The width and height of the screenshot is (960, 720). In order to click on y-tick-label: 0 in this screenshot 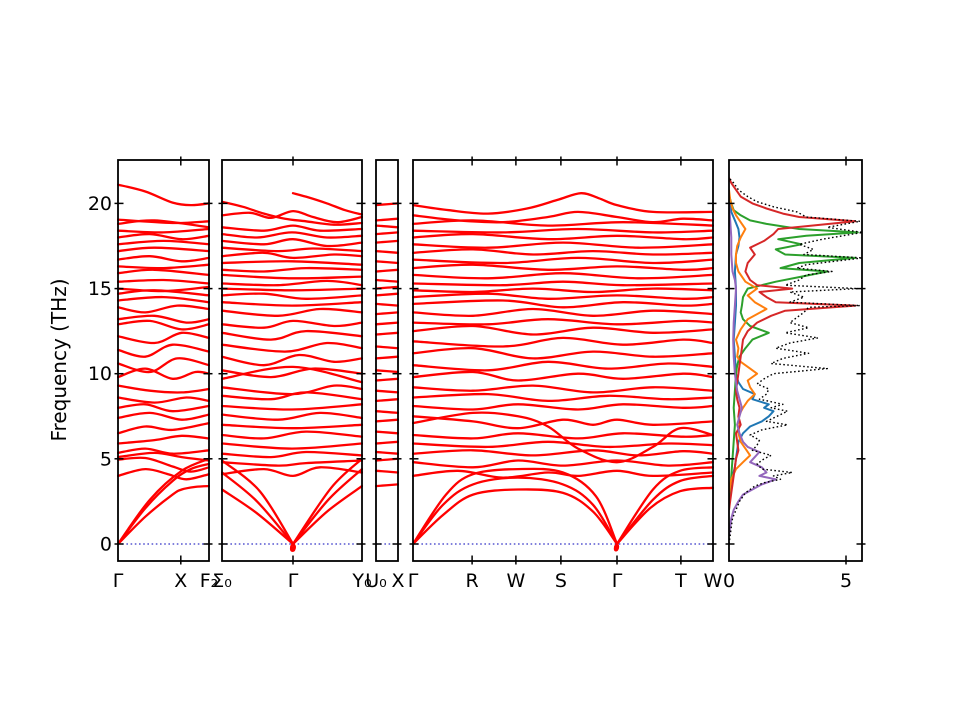, I will do `click(106, 545)`.